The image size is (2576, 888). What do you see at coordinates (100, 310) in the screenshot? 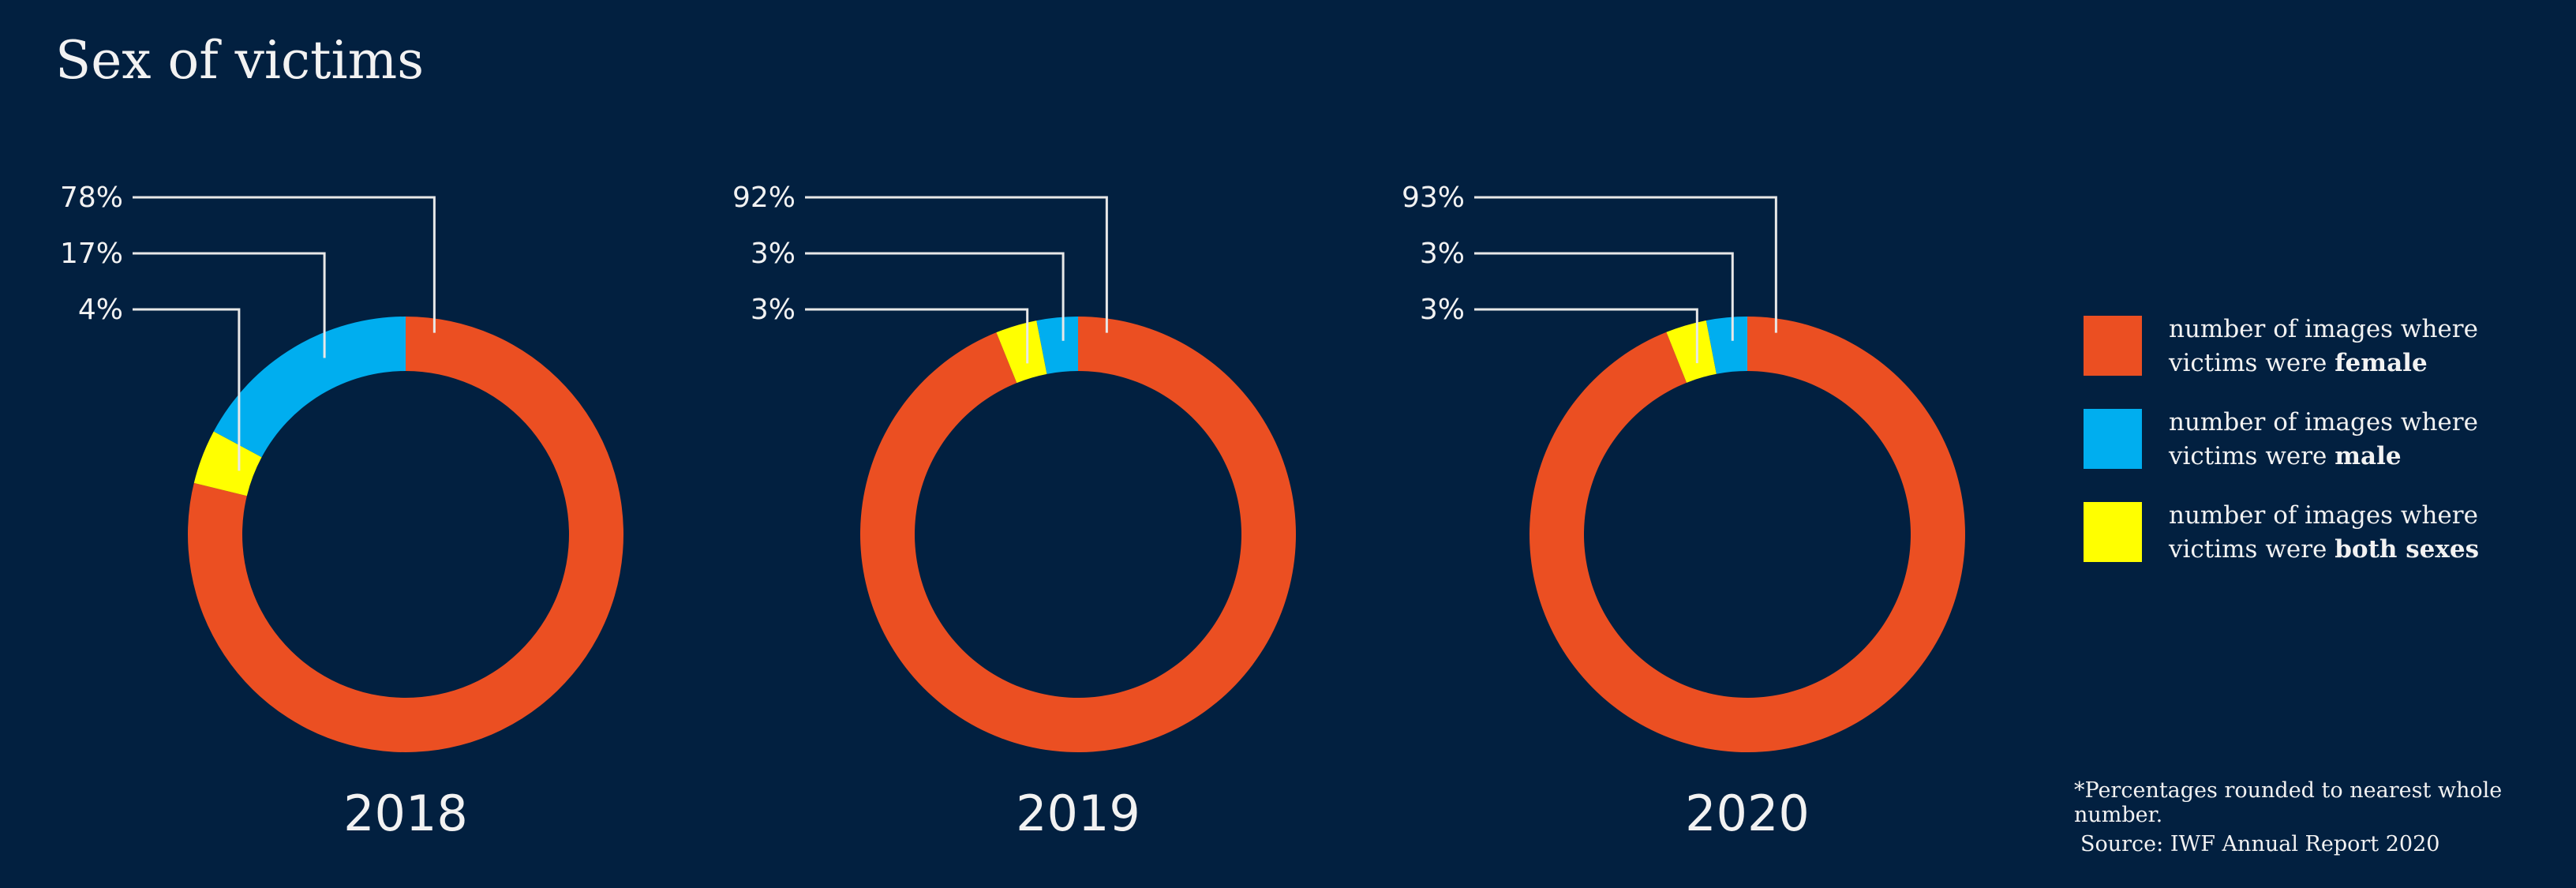
I see `data-label-both-sexes: 4%` at bounding box center [100, 310].